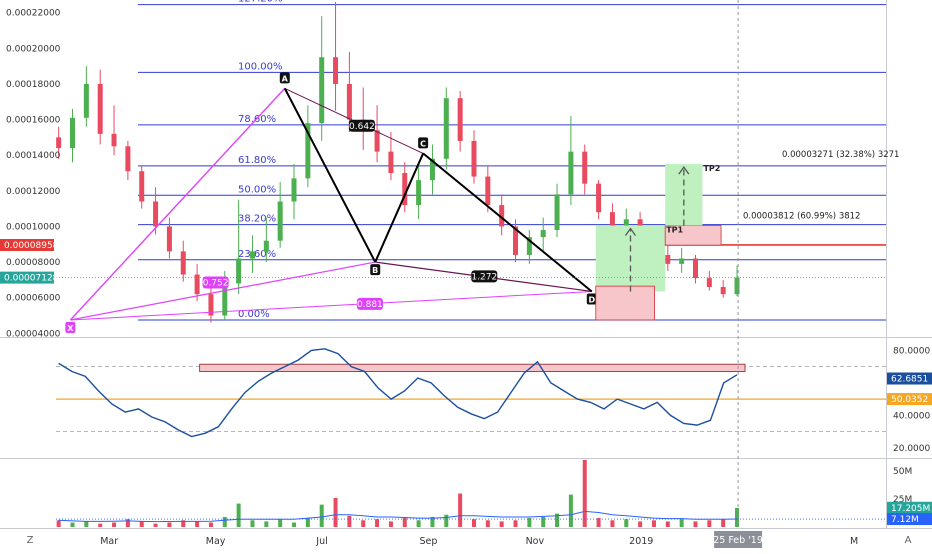 The height and width of the screenshot is (554, 932). What do you see at coordinates (398, 393) in the screenshot?
I see `rsi-line` at bounding box center [398, 393].